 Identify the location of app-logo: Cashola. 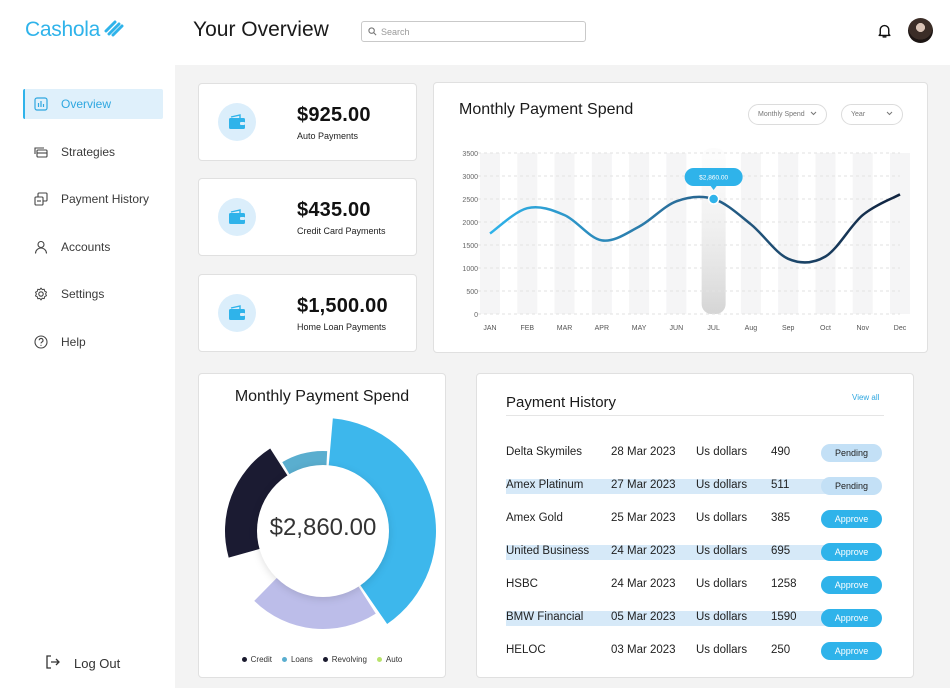
(75, 30).